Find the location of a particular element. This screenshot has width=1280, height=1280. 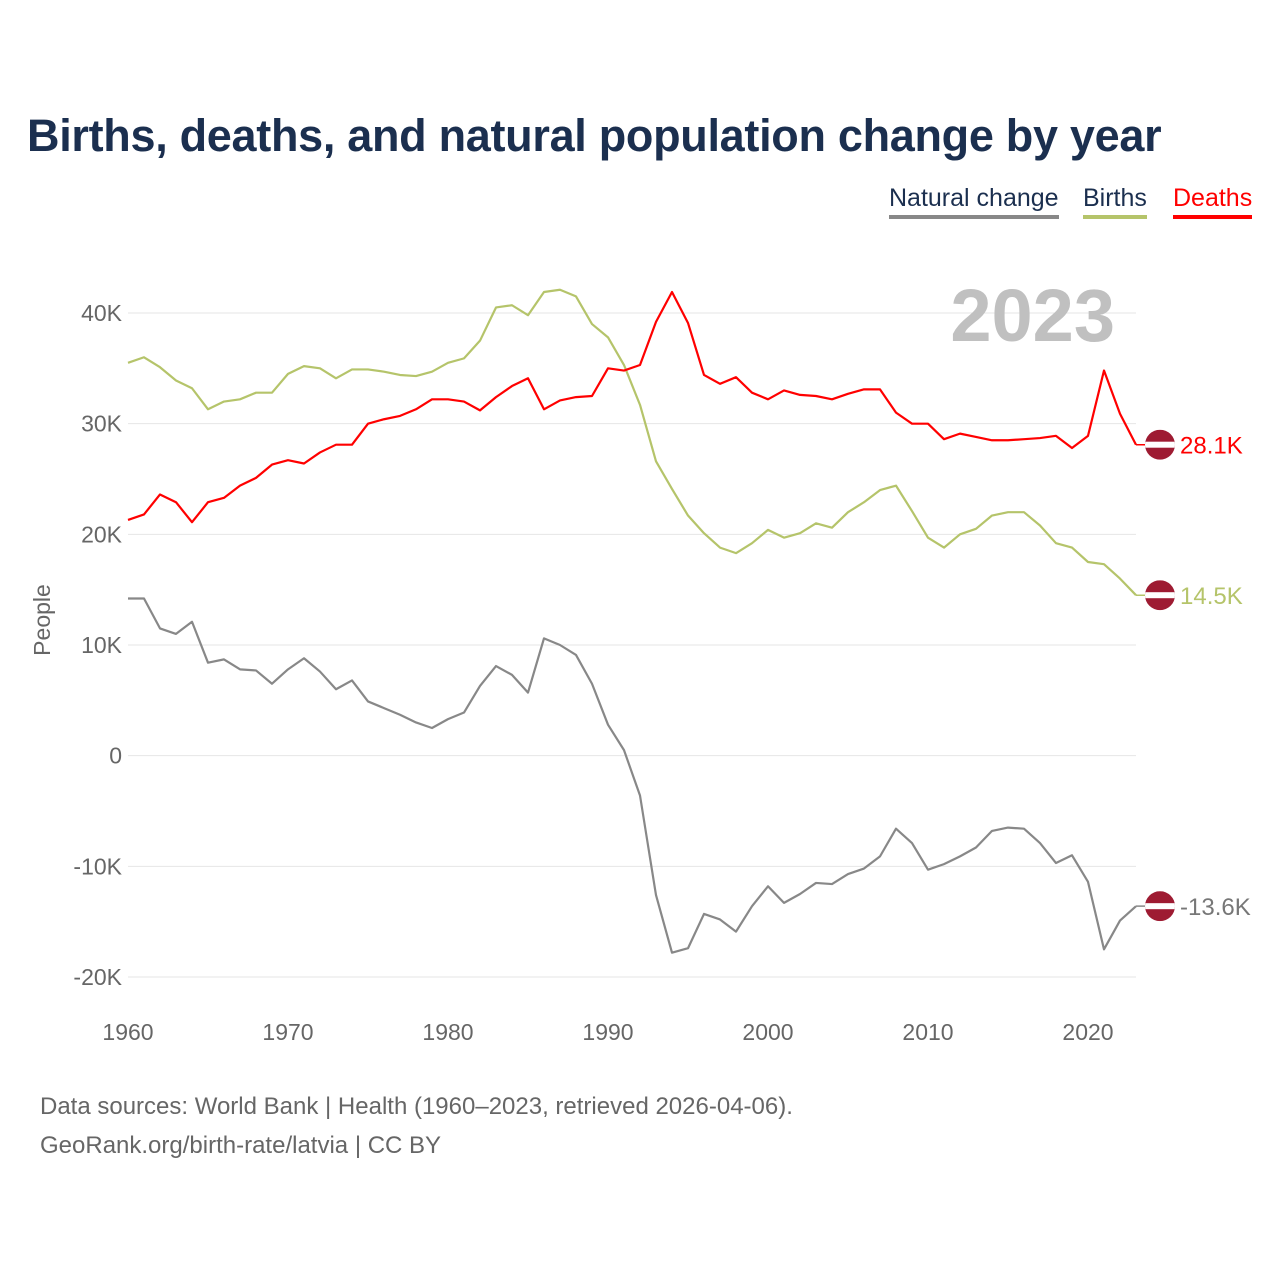

y-tick-label: -20K is located at coordinates (97, 977).